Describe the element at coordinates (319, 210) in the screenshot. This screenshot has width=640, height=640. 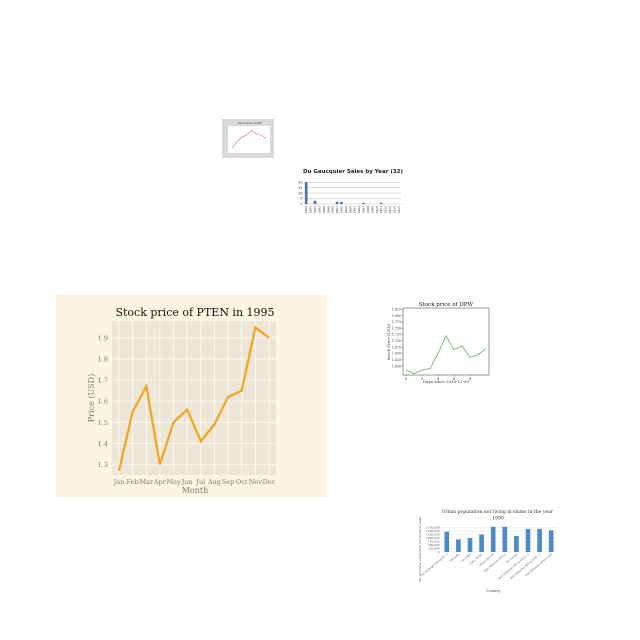
I see `gaucquier-xtick-label: 1897` at that location.